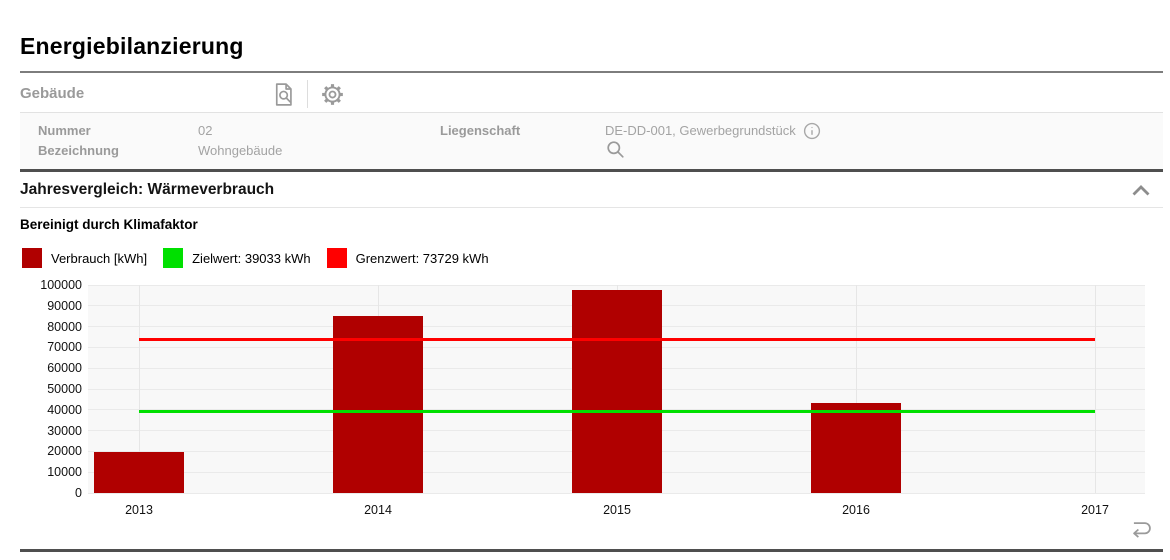  I want to click on x-axis-label: 2016, so click(856, 510).